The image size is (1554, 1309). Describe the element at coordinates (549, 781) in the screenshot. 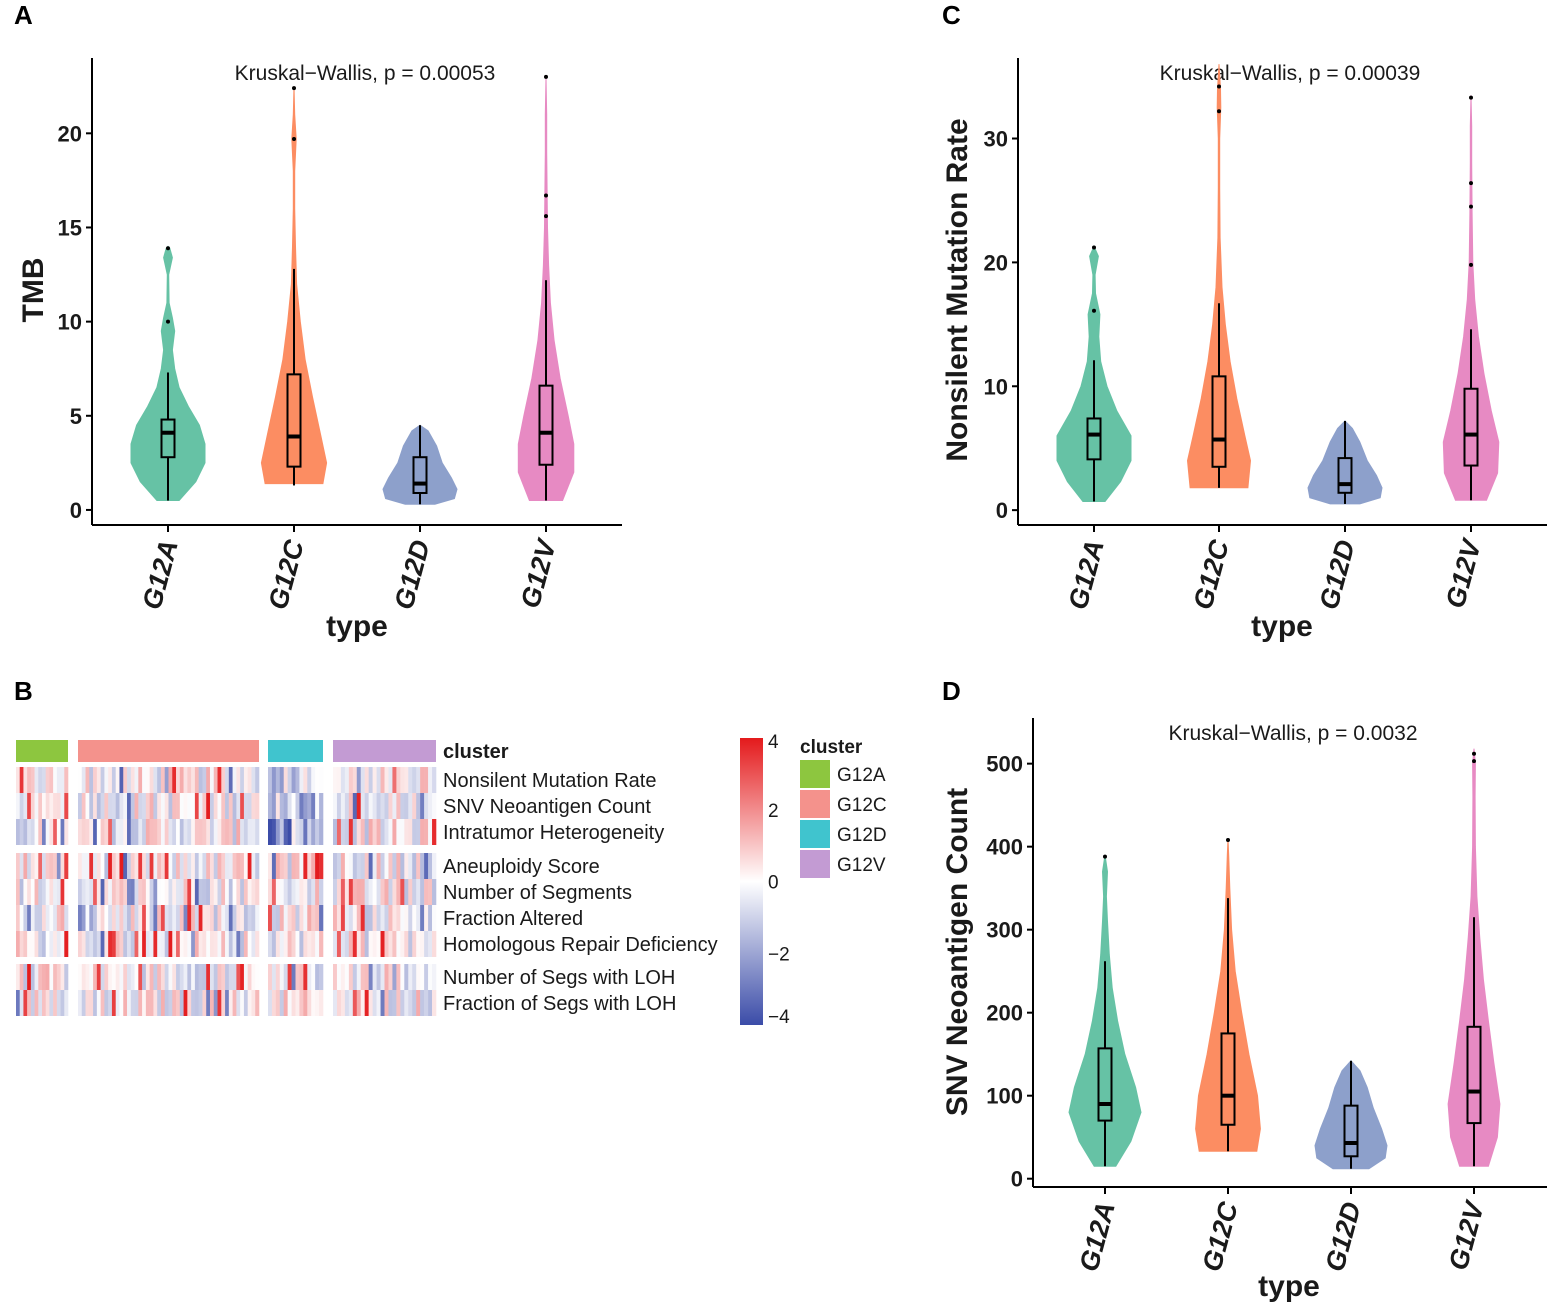

I see `row-label: Nonsilent Mutation Rate` at that location.